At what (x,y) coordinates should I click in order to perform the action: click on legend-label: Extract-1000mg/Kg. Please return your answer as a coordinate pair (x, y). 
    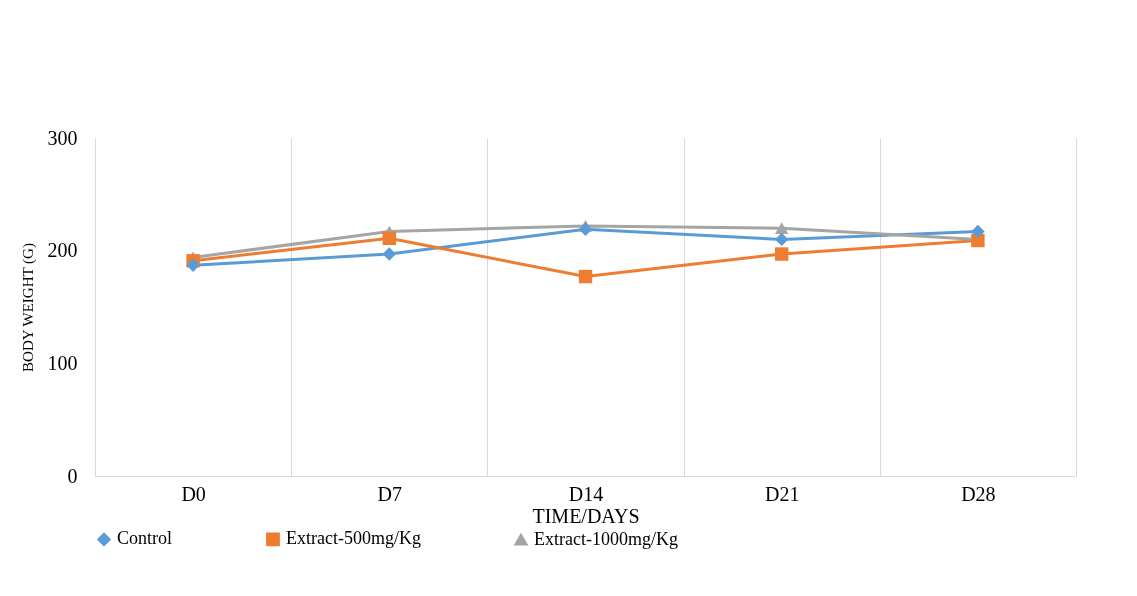
    Looking at the image, I should click on (606, 538).